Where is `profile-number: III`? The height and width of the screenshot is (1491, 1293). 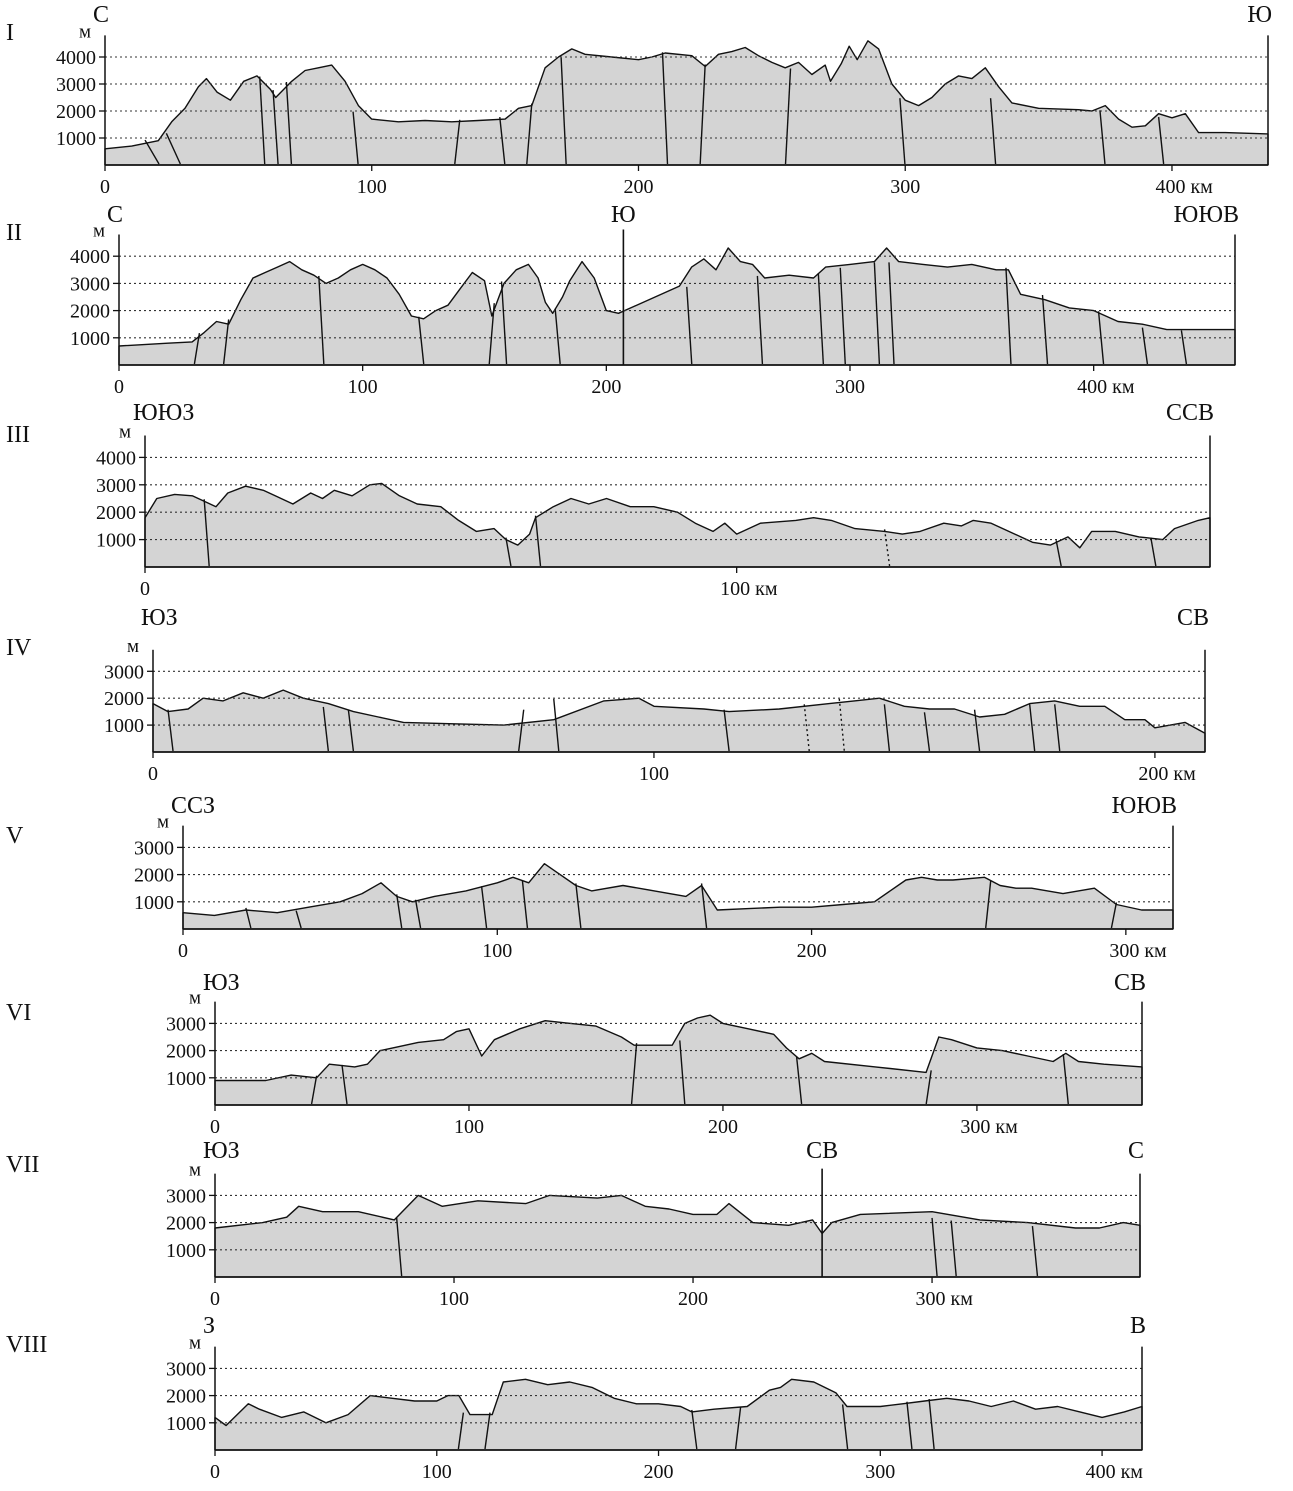
profile-number: III is located at coordinates (18, 435).